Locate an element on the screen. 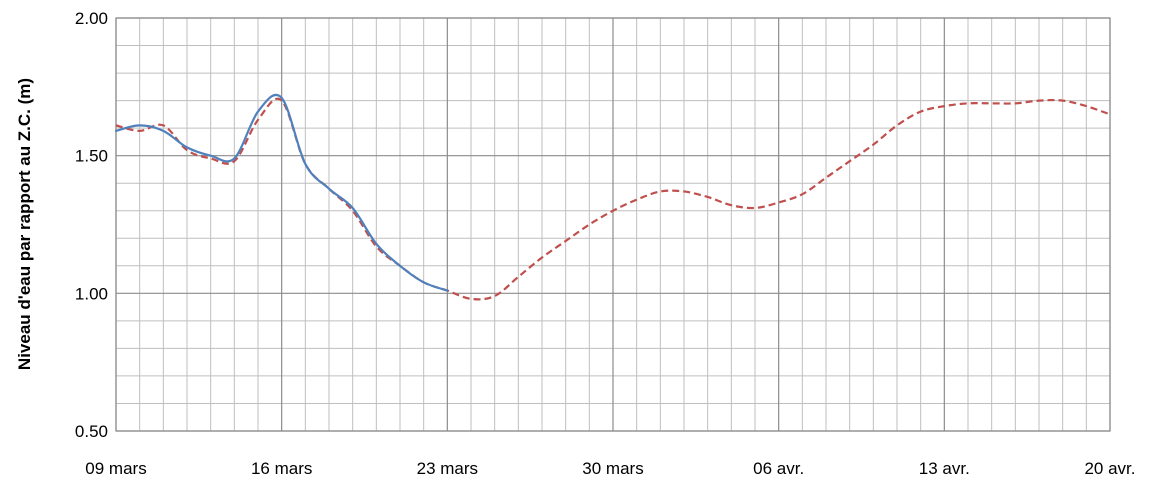  x-tick-label: 06 avr. is located at coordinates (778, 468).